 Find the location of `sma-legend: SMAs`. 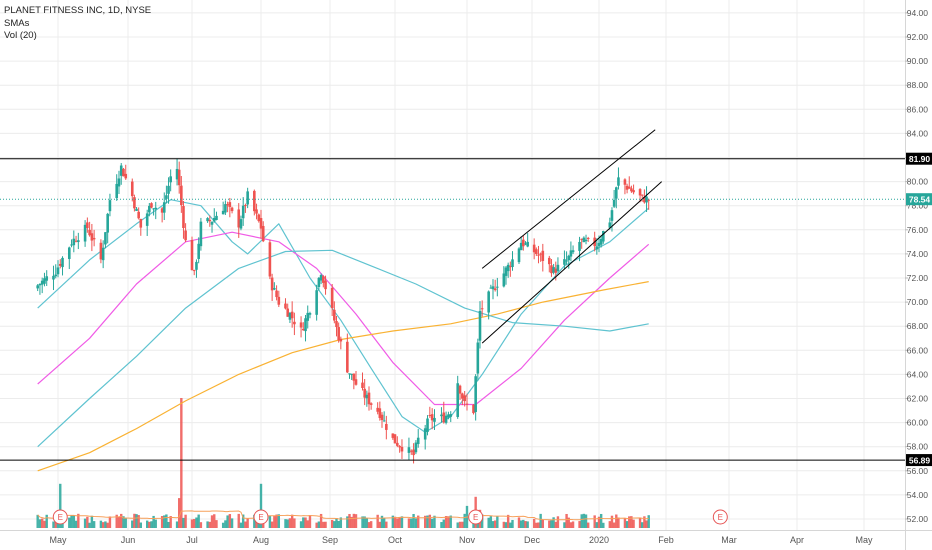

sma-legend: SMAs is located at coordinates (17, 23).